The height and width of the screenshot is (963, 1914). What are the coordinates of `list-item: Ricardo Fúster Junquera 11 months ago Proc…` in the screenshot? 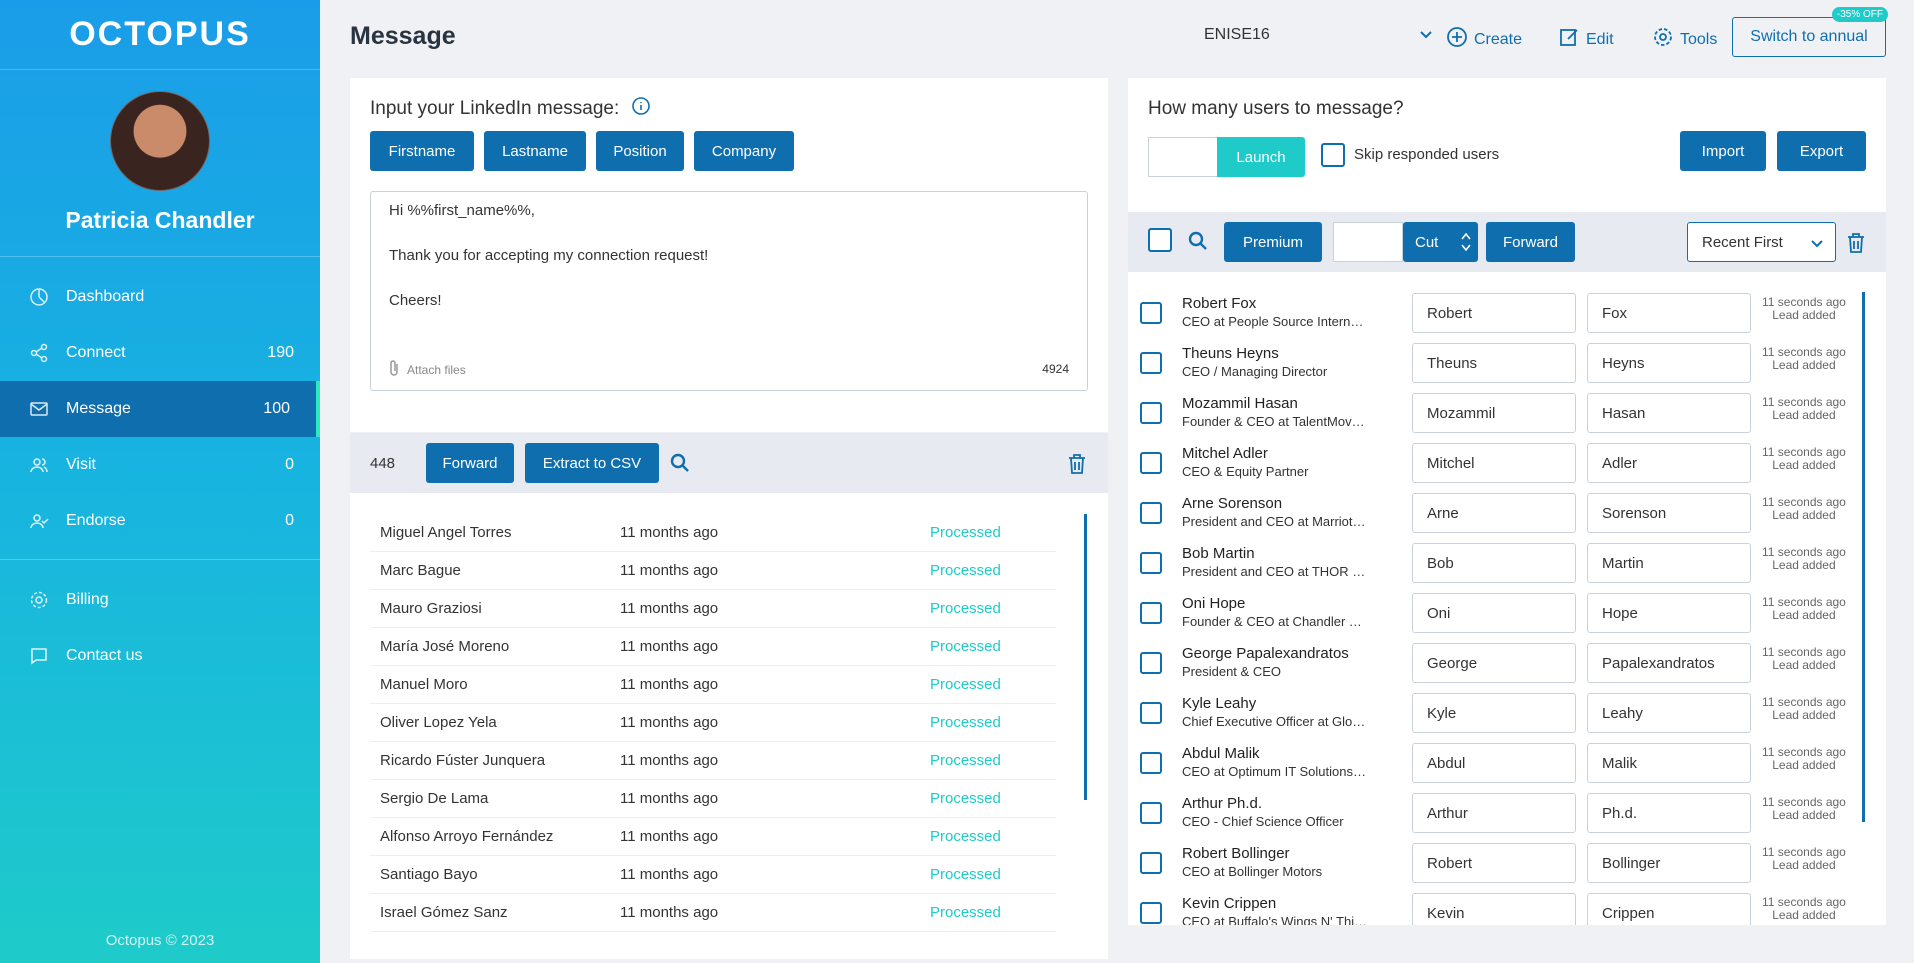 It's located at (713, 761).